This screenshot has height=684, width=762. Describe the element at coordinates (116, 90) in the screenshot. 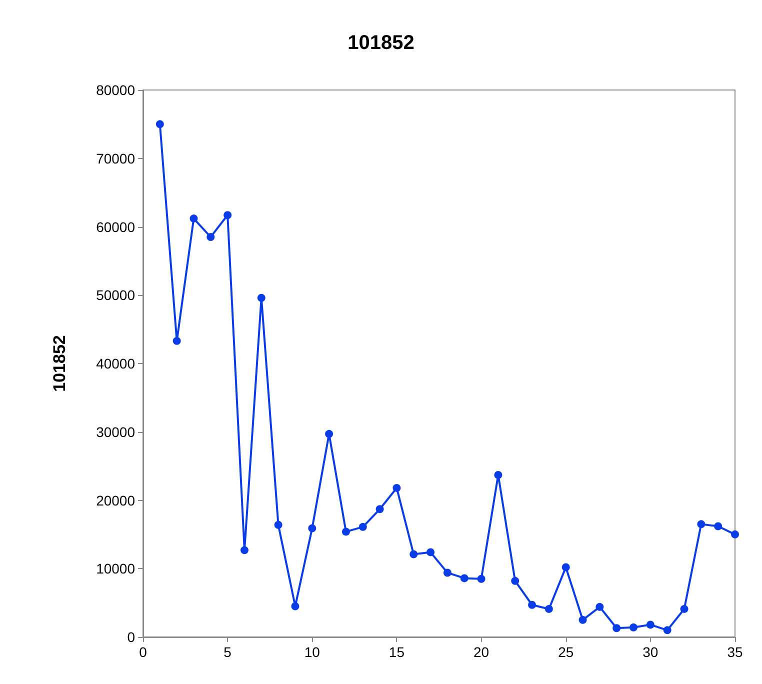

I see `y-tick-label: 80000` at that location.